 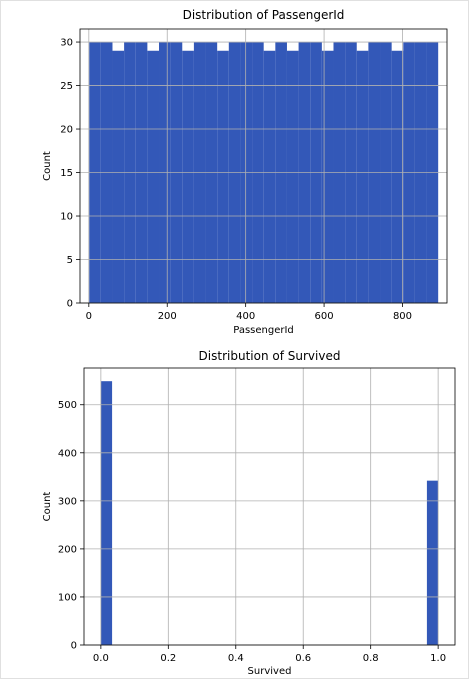 What do you see at coordinates (67, 501) in the screenshot?
I see `y-tick-label: 300` at bounding box center [67, 501].